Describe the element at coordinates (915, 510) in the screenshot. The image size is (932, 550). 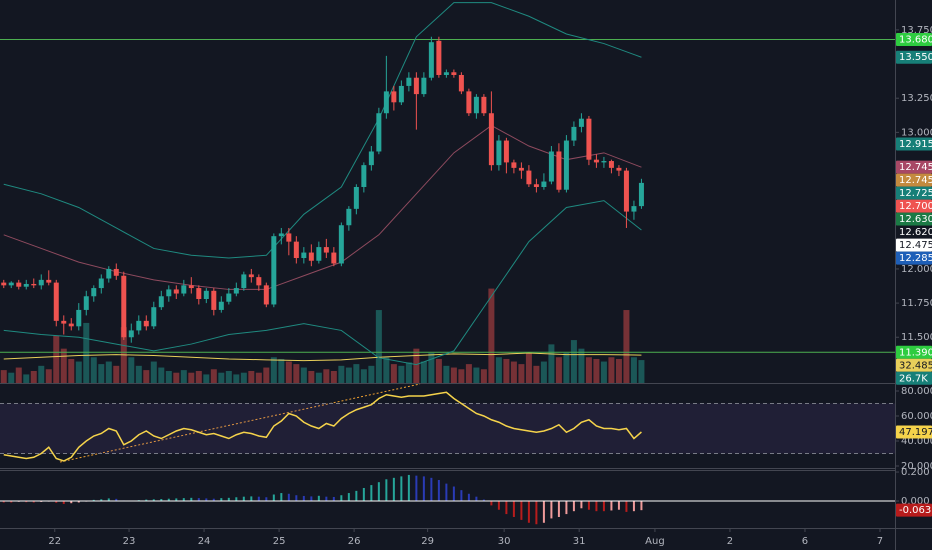
I see `price-label: -0.063` at that location.